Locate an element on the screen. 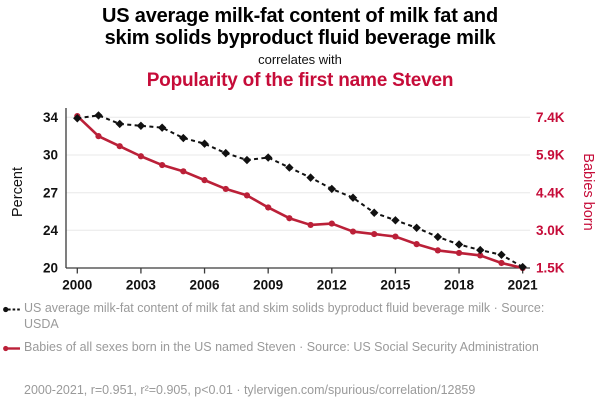 The width and height of the screenshot is (600, 414). left-tick-label: 34 is located at coordinates (51, 117).